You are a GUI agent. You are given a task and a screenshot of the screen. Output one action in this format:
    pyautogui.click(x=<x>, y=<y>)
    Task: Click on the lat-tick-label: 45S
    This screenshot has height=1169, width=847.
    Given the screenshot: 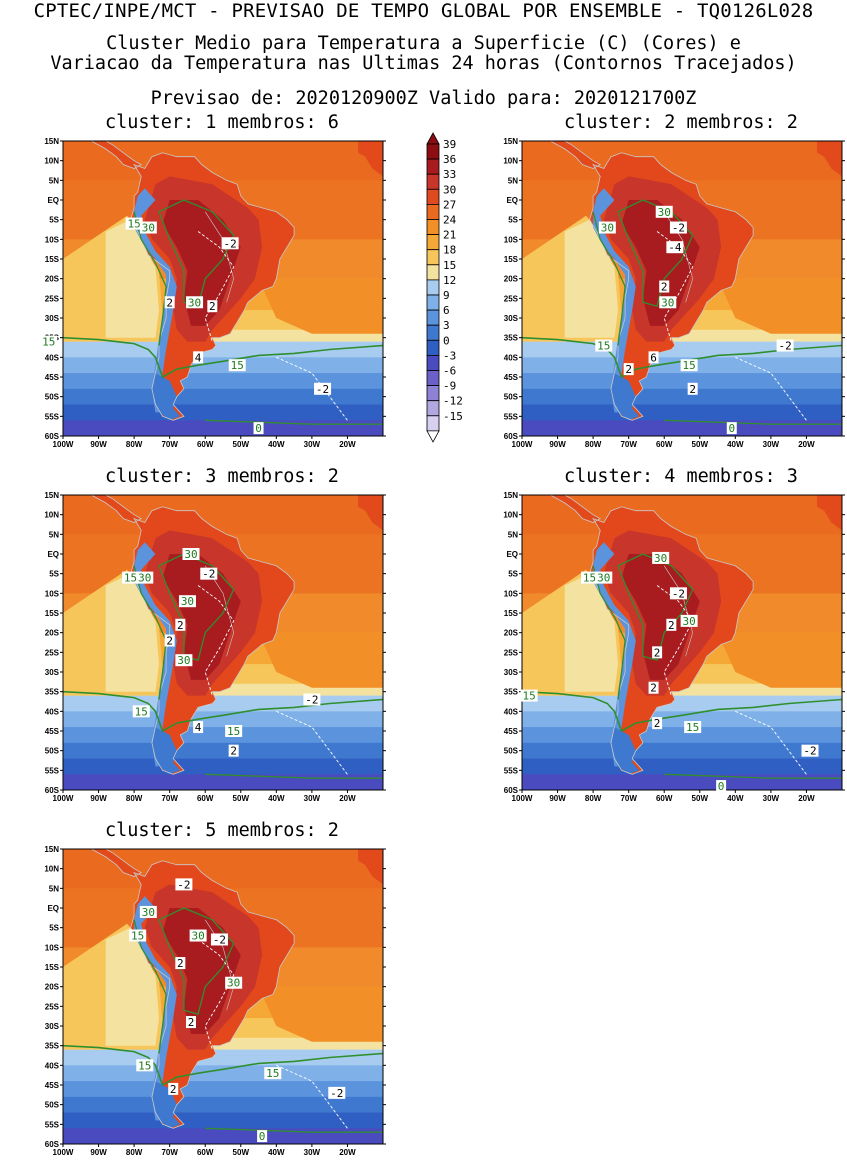 What is the action you would take?
    pyautogui.click(x=52, y=377)
    